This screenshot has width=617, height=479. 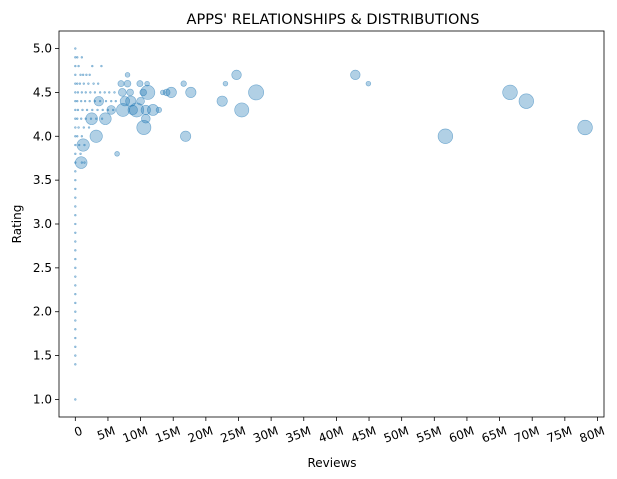 What do you see at coordinates (42, 180) in the screenshot?
I see `y-tick-label: 3.5` at bounding box center [42, 180].